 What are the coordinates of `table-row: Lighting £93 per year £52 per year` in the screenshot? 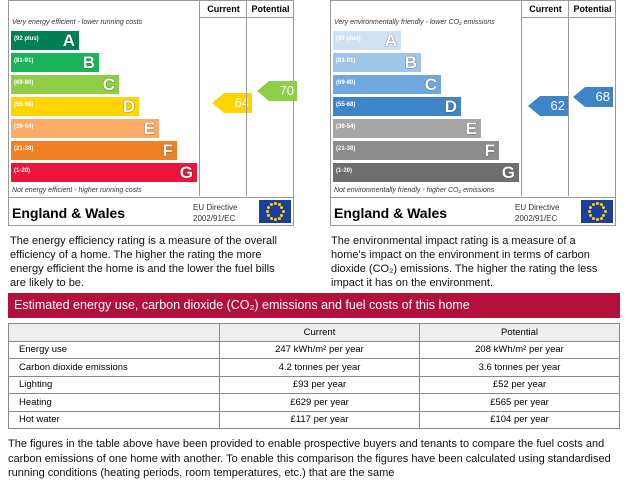 It's located at (314, 384).